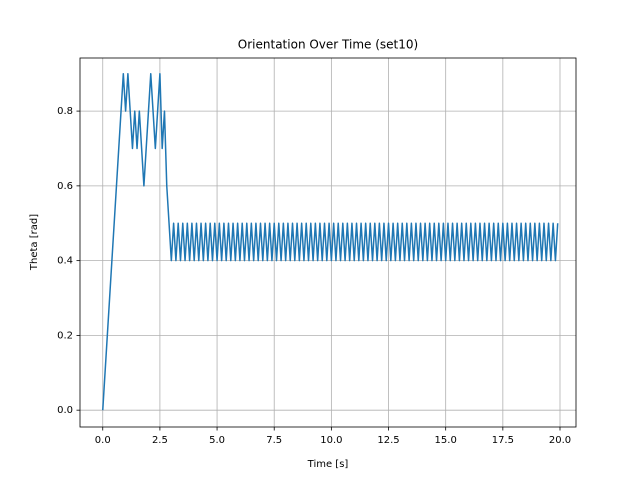 The image size is (640, 480). Describe the element at coordinates (65, 335) in the screenshot. I see `y-tick-label: 0.2` at that location.